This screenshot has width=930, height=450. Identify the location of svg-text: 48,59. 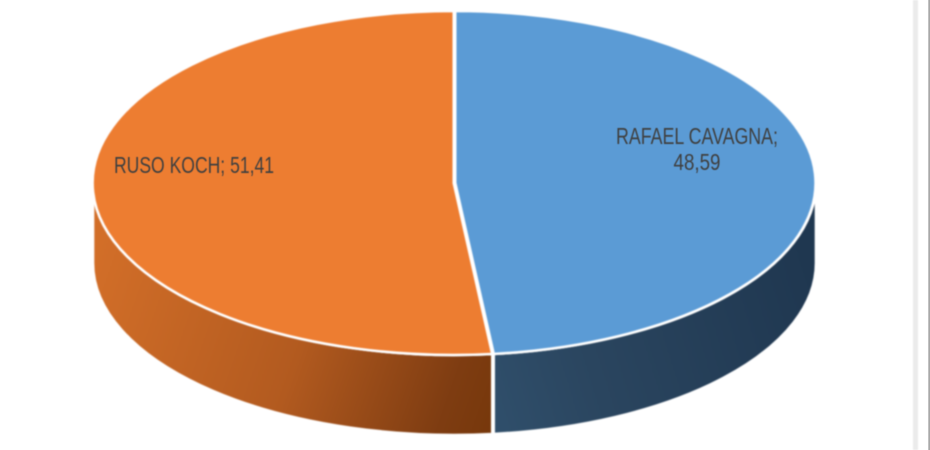
(697, 162).